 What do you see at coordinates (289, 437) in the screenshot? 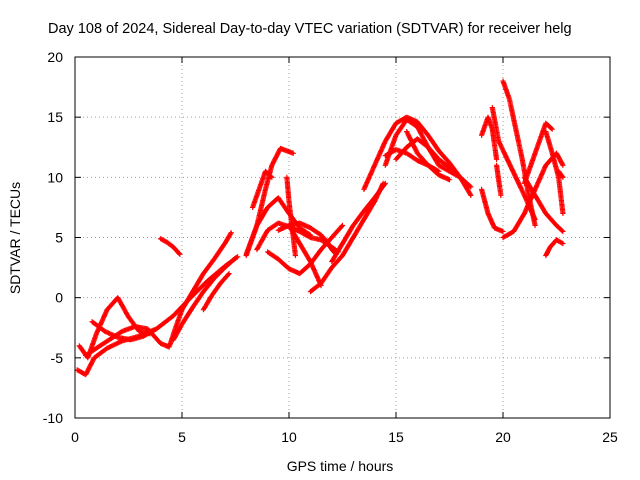
I see `x-tick-label: 10` at bounding box center [289, 437].